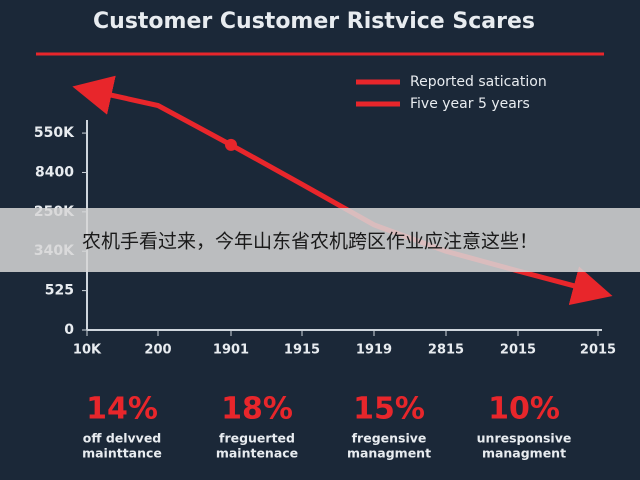 The height and width of the screenshot is (480, 640). I want to click on x-tick-label: 1901, so click(231, 350).